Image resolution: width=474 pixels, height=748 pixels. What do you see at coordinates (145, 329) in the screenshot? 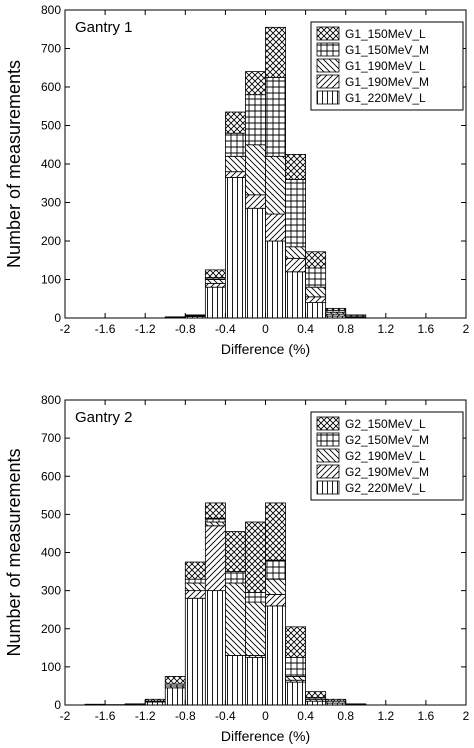
I see `x-tick-label: -1.2` at bounding box center [145, 329].